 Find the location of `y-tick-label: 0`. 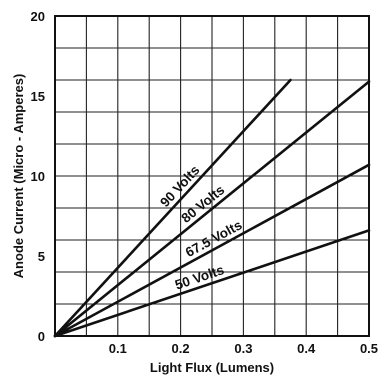

y-tick-label: 0 is located at coordinates (41, 336).